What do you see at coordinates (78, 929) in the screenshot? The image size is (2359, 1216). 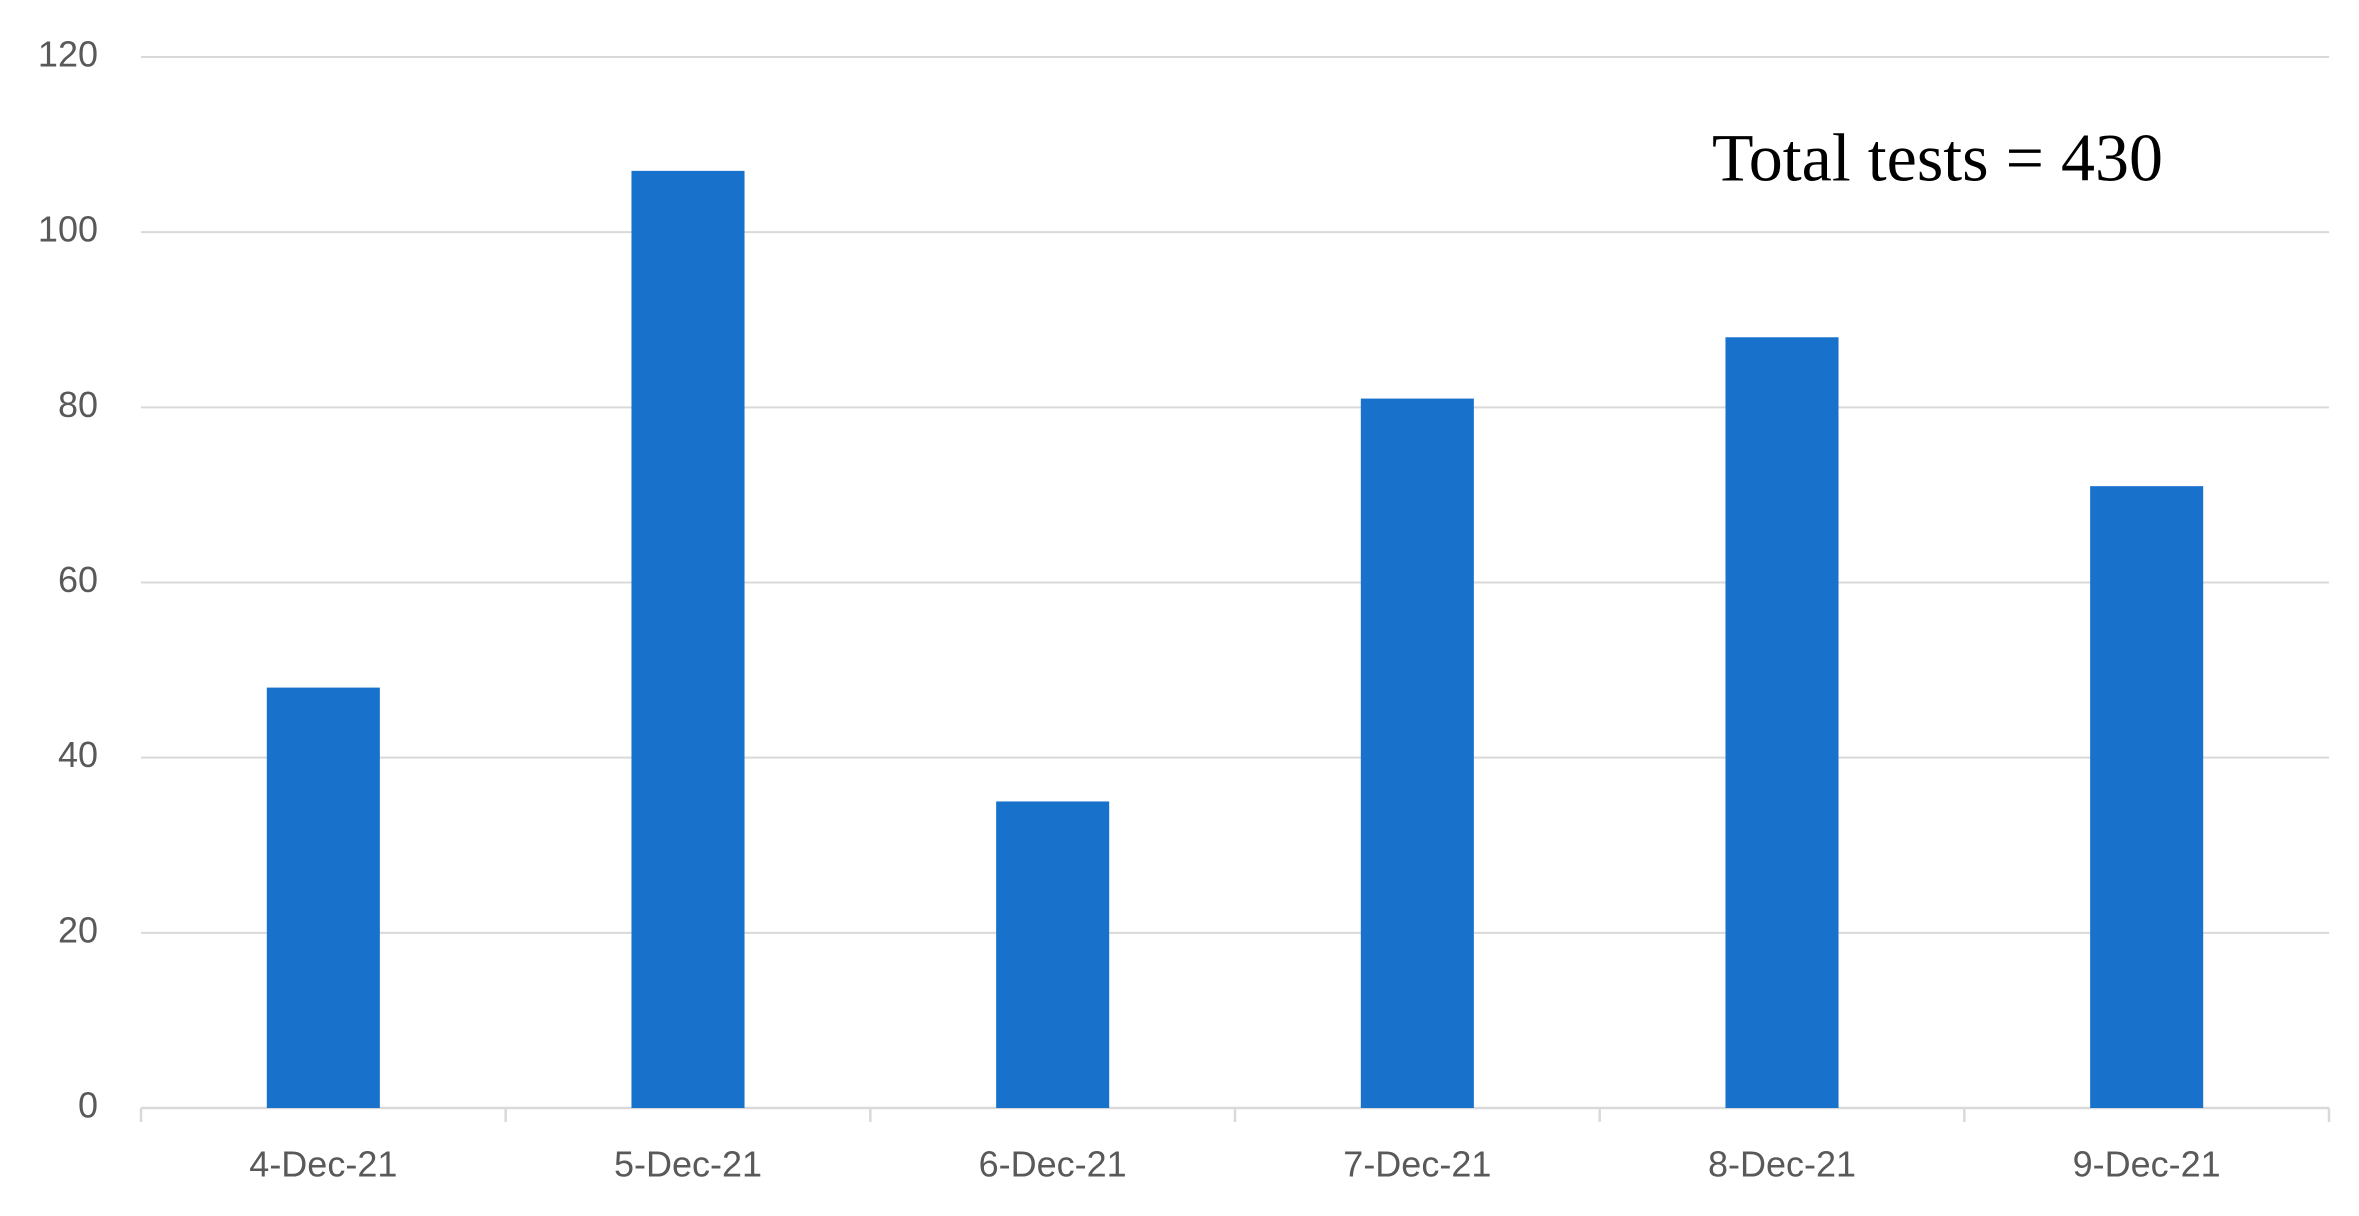 I see `y-tick-label: 20` at bounding box center [78, 929].